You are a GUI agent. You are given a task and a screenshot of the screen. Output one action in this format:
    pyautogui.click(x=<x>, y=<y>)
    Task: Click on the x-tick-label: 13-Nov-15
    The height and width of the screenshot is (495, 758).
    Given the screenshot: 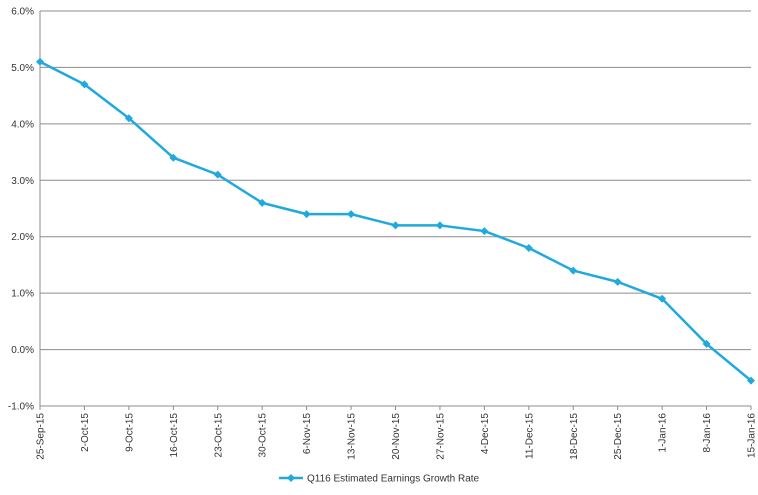 What is the action you would take?
    pyautogui.click(x=352, y=436)
    